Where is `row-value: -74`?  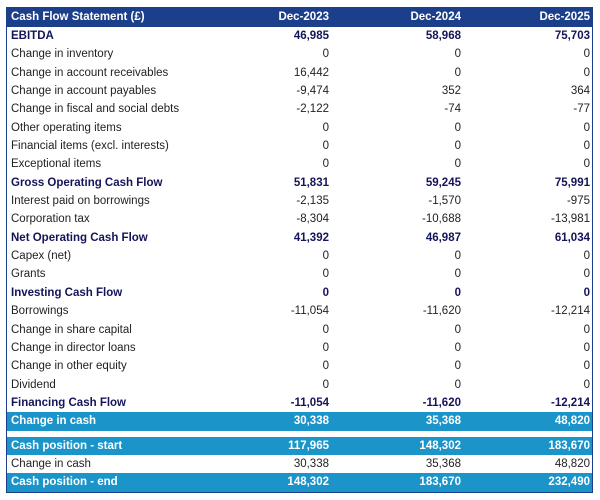
row-value: -74 is located at coordinates (452, 109).